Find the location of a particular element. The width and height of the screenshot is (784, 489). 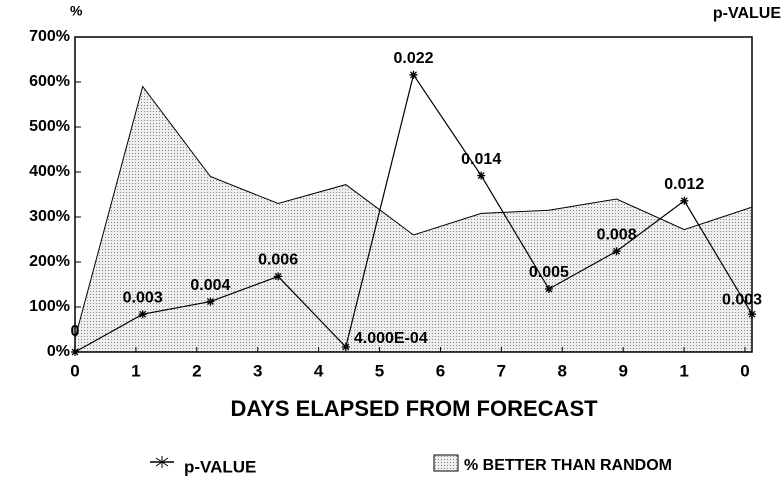

y-tick-label: 600% is located at coordinates (49, 81).